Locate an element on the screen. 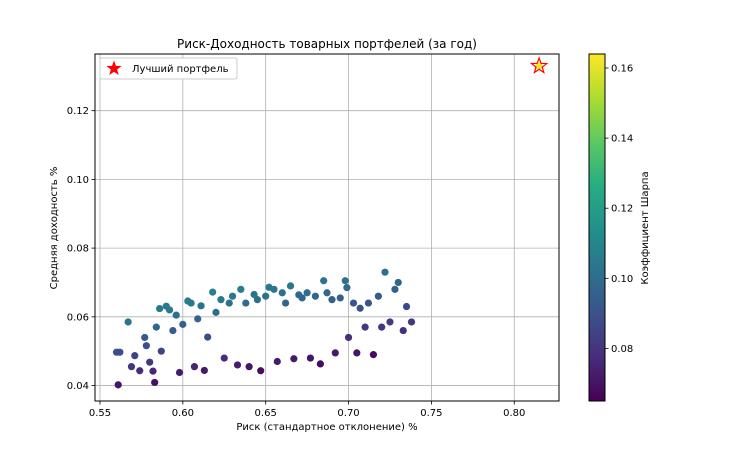 The image size is (750, 450). colorbar-tick-label: 0.08 is located at coordinates (622, 349).